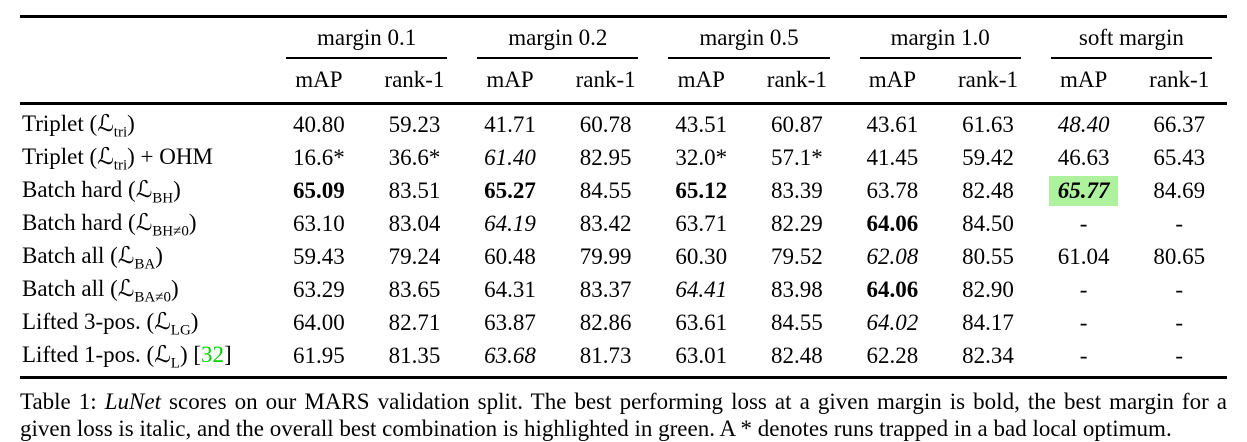 The height and width of the screenshot is (442, 1247). Describe the element at coordinates (192, 222) in the screenshot. I see `label-text: )` at that location.